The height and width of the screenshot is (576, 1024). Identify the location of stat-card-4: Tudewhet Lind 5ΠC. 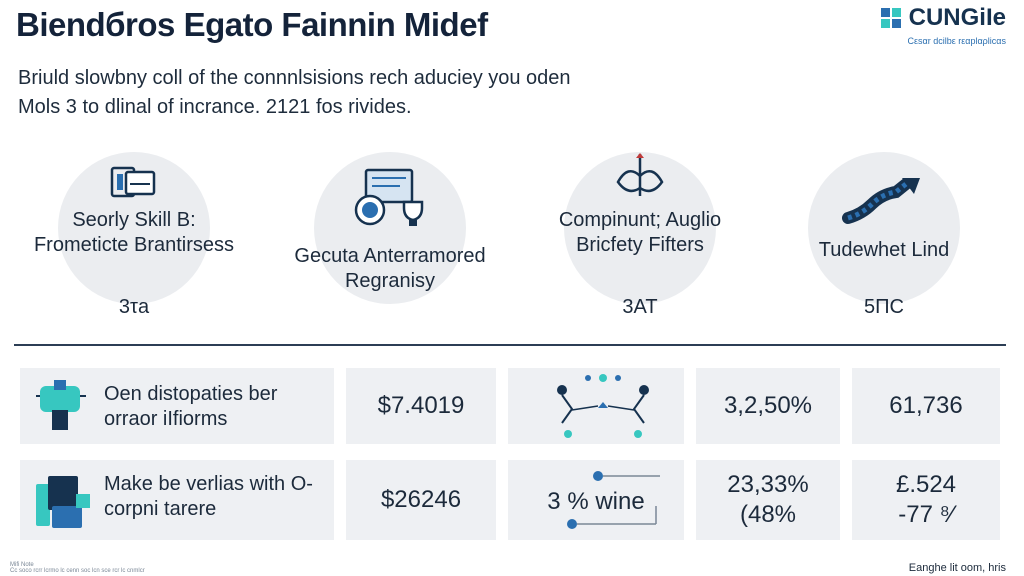
(884, 235).